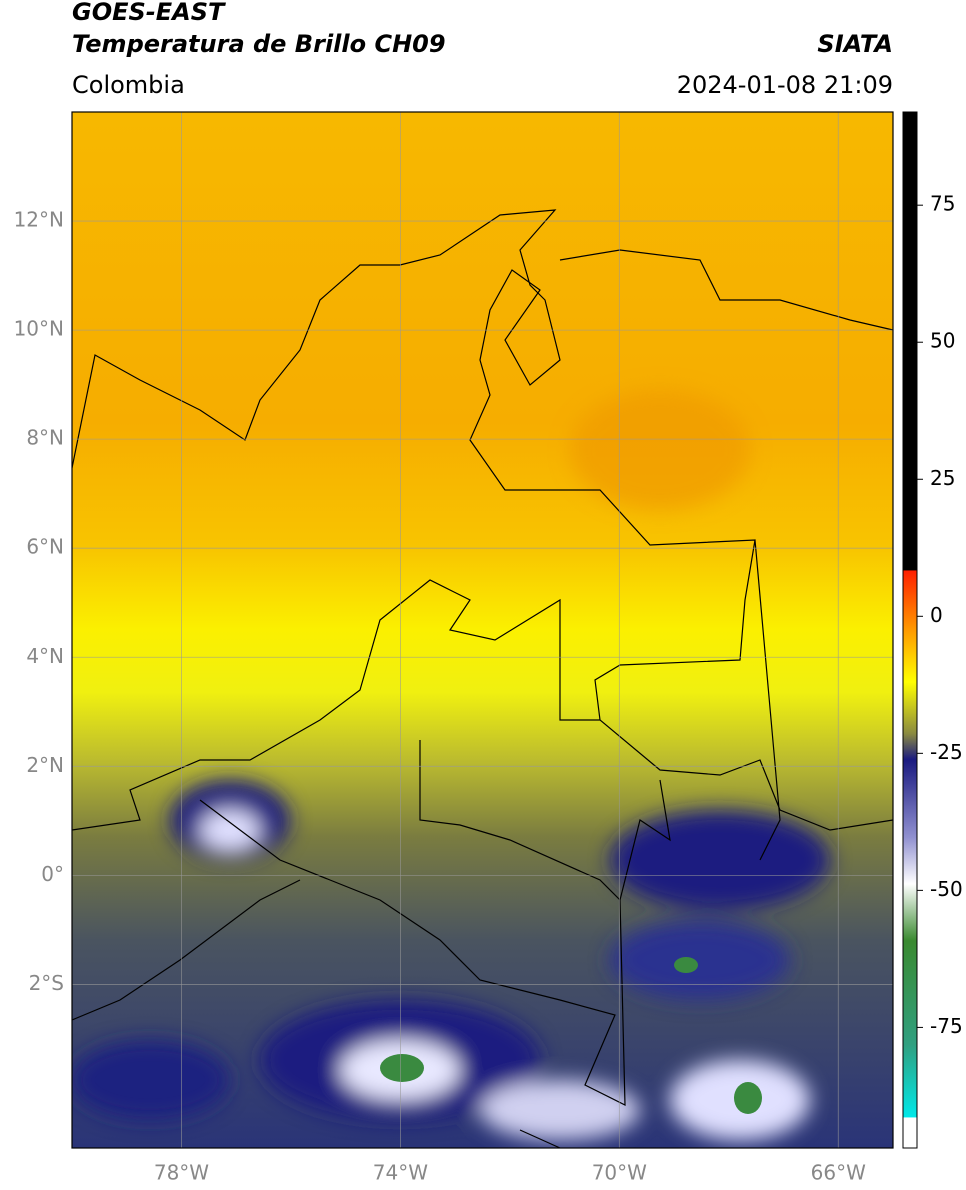 Image resolution: width=966 pixels, height=1190 pixels. What do you see at coordinates (45, 438) in the screenshot?
I see `lat-tick-label: 8°N` at bounding box center [45, 438].